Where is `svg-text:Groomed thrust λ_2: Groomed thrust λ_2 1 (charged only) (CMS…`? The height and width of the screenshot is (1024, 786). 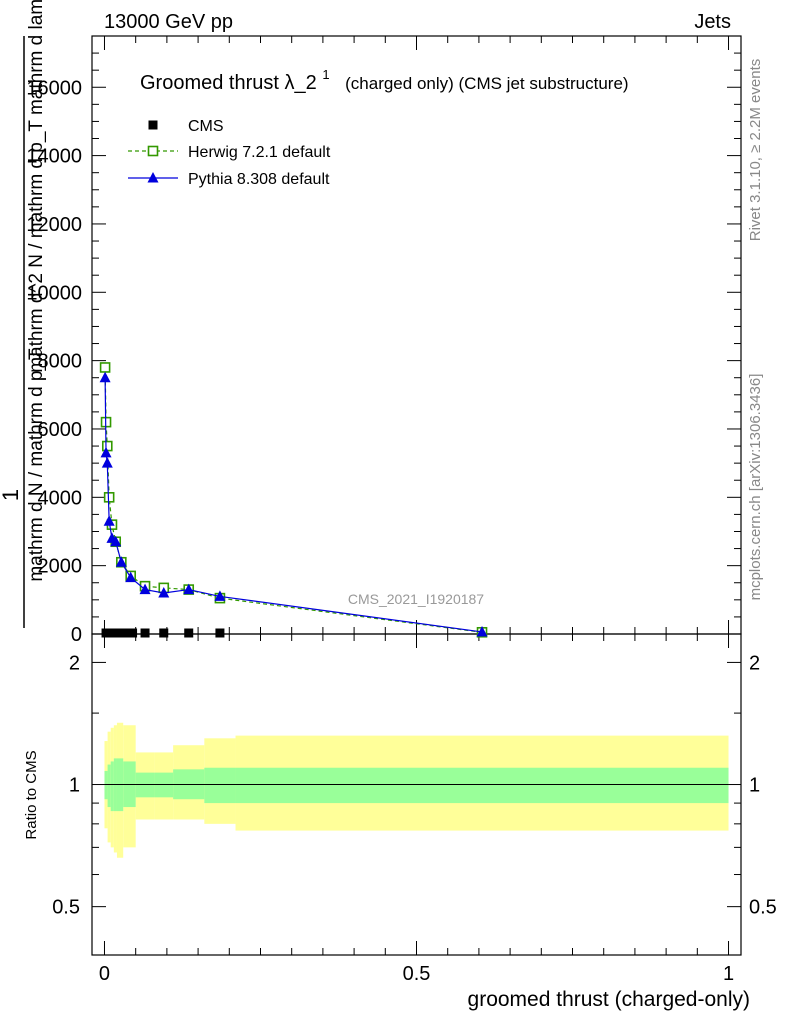
svg-text:Groomed thrust λ_2: Groomed thrust λ_2 1 (charged only) (CMS… is located at coordinates (384, 78).